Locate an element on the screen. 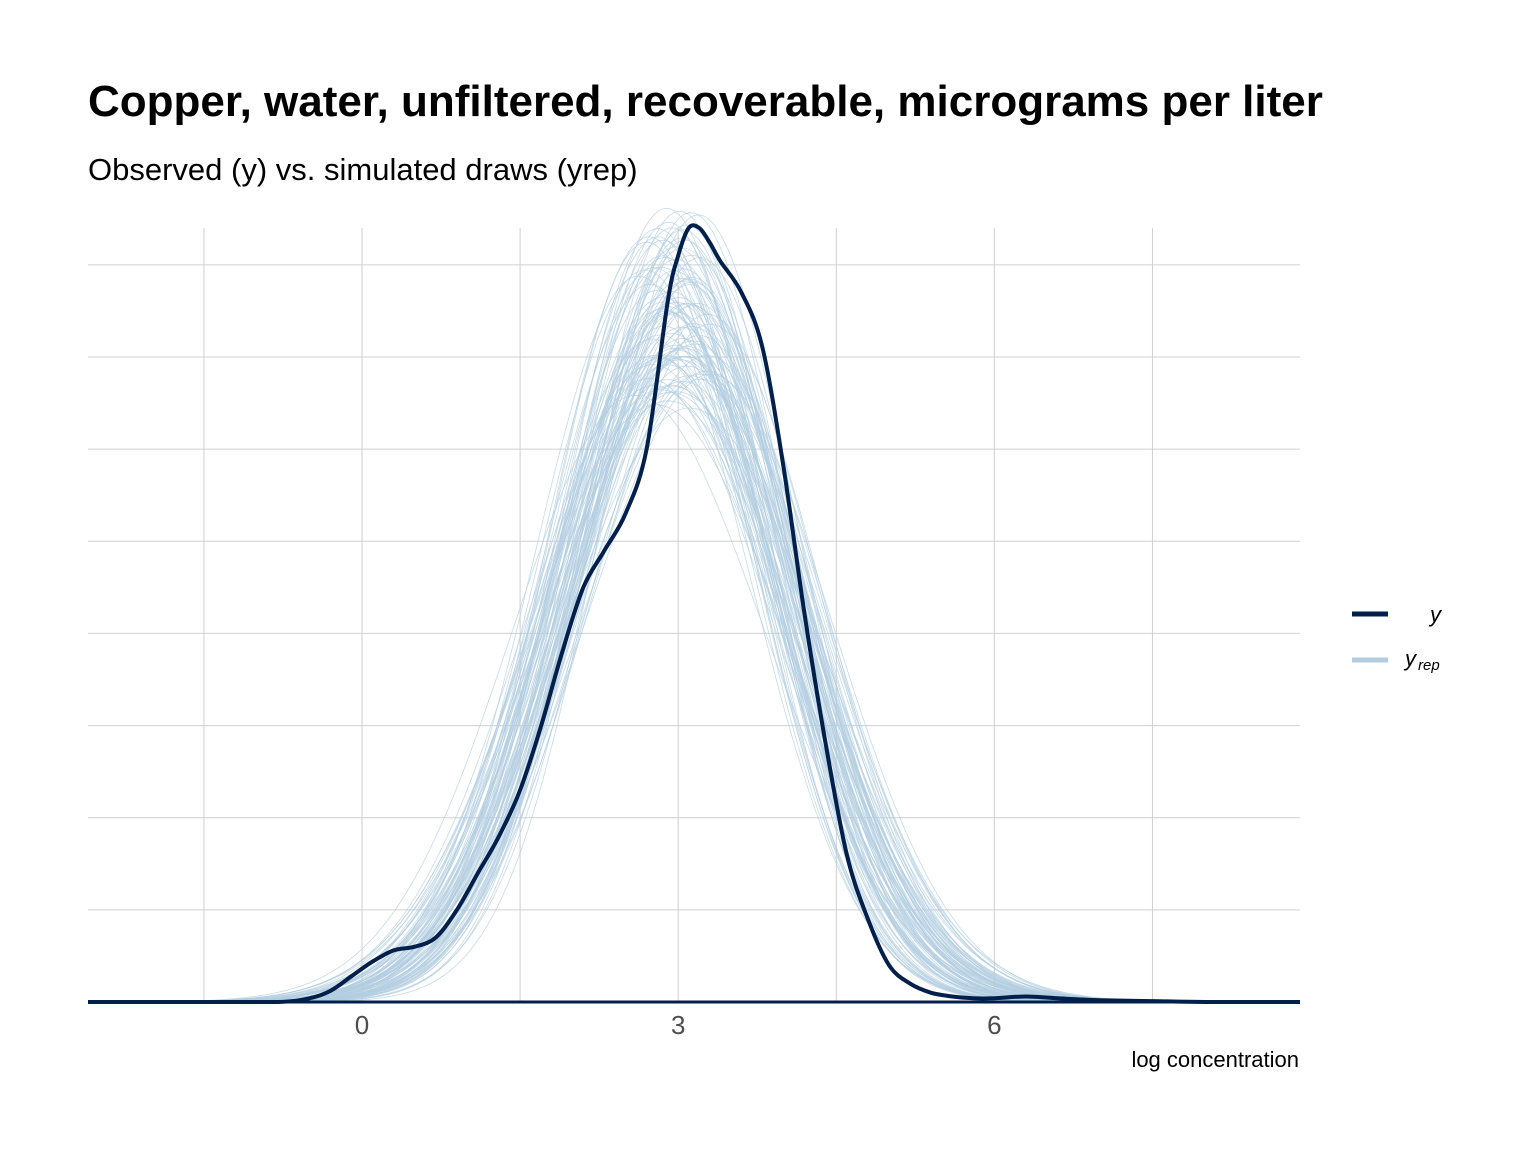  x-tick-label-0: 0 is located at coordinates (362, 1025).